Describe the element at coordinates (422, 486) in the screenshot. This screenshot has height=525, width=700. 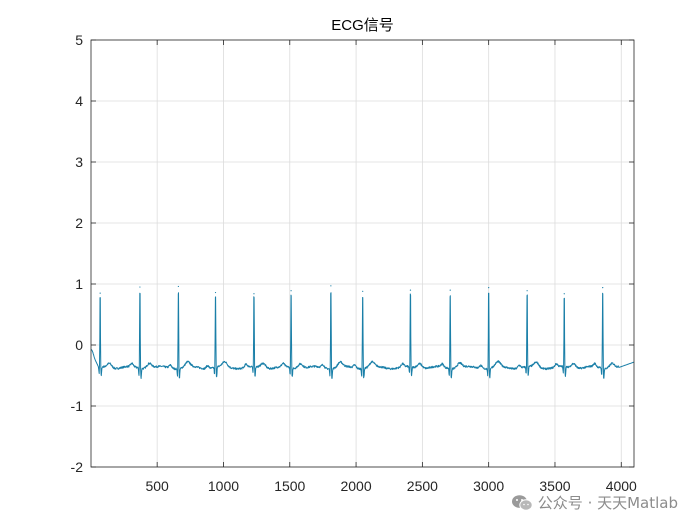
I see `x-tick-label: 2500` at that location.